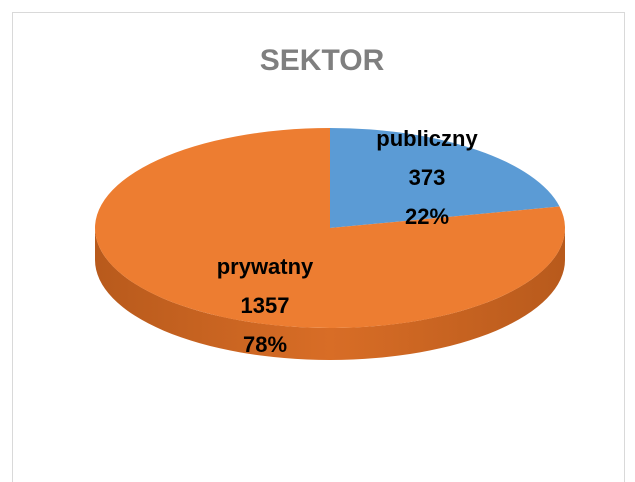 The image size is (635, 482). What do you see at coordinates (322, 60) in the screenshot?
I see `chart-title: SEKTOR` at bounding box center [322, 60].